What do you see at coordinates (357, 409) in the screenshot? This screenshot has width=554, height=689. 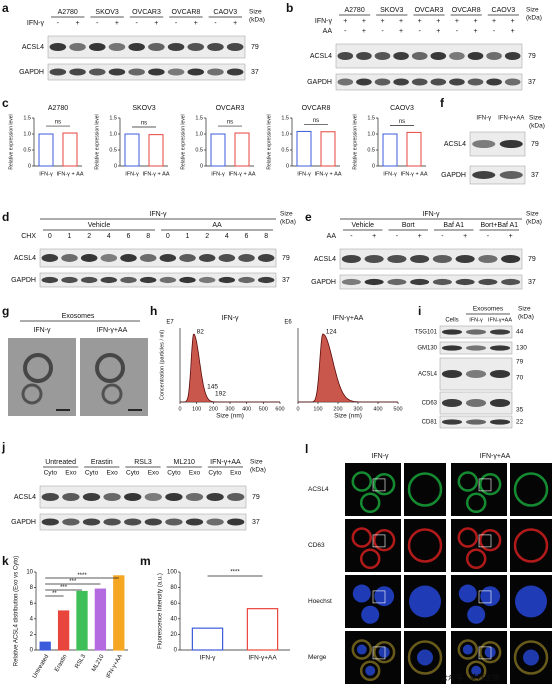 I see `x-tick-label: 300` at bounding box center [357, 409].